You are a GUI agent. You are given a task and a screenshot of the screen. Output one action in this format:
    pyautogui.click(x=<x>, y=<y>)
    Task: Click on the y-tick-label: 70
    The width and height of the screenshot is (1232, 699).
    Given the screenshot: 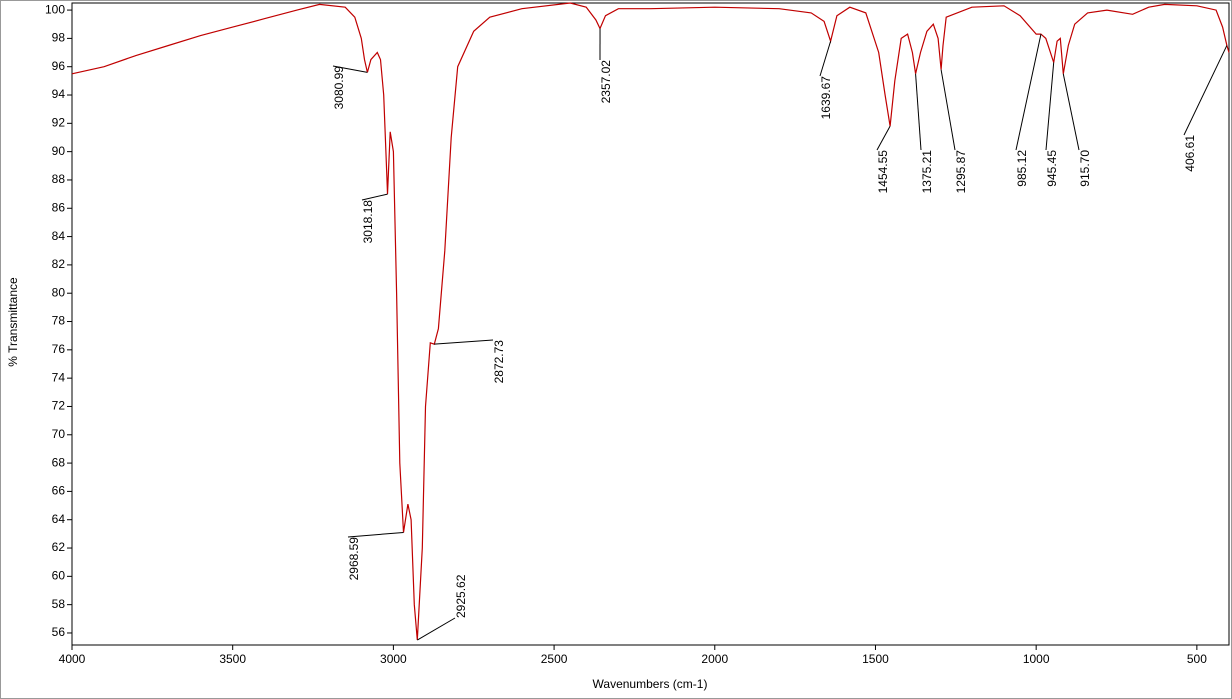 What is the action you would take?
    pyautogui.click(x=59, y=434)
    